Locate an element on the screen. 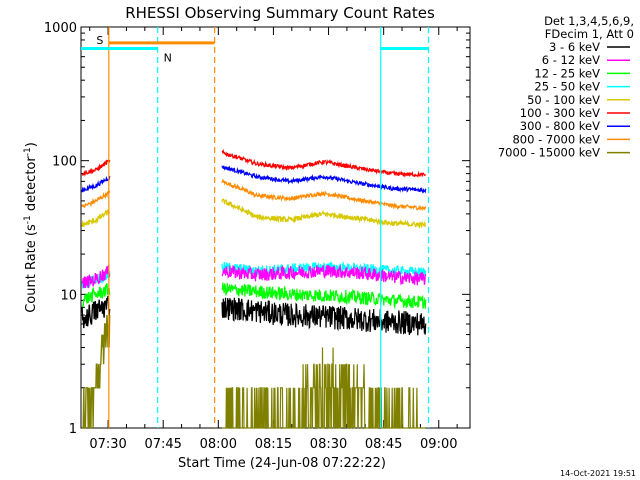  series-7000-15000keV is located at coordinates (254, 371).